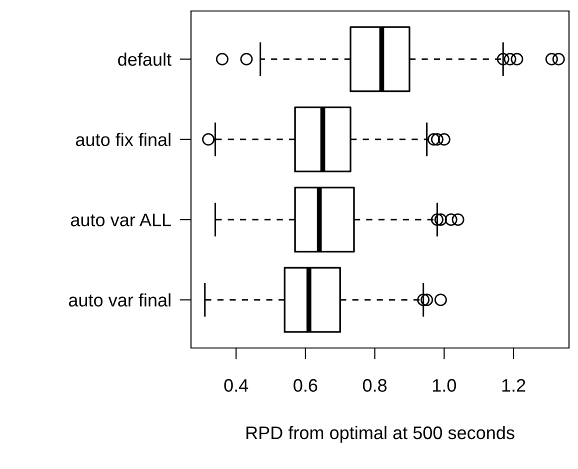  I want to click on x-tick-label: 1.2, so click(514, 385).